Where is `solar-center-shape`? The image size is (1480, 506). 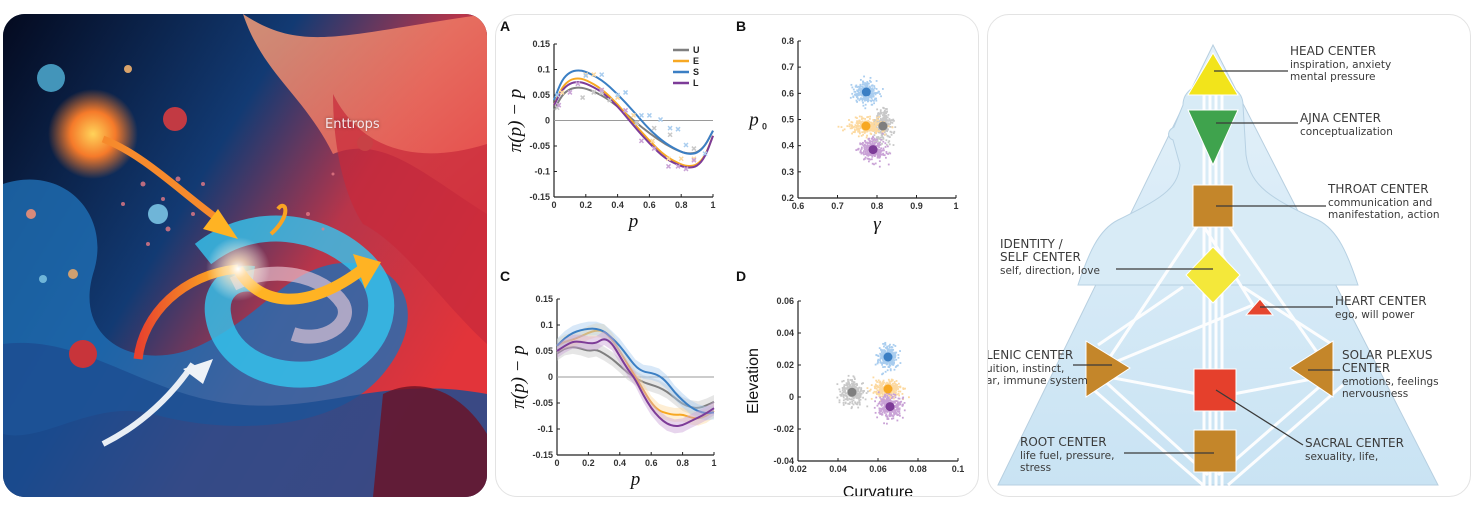 solar-center-shape is located at coordinates (1311, 369).